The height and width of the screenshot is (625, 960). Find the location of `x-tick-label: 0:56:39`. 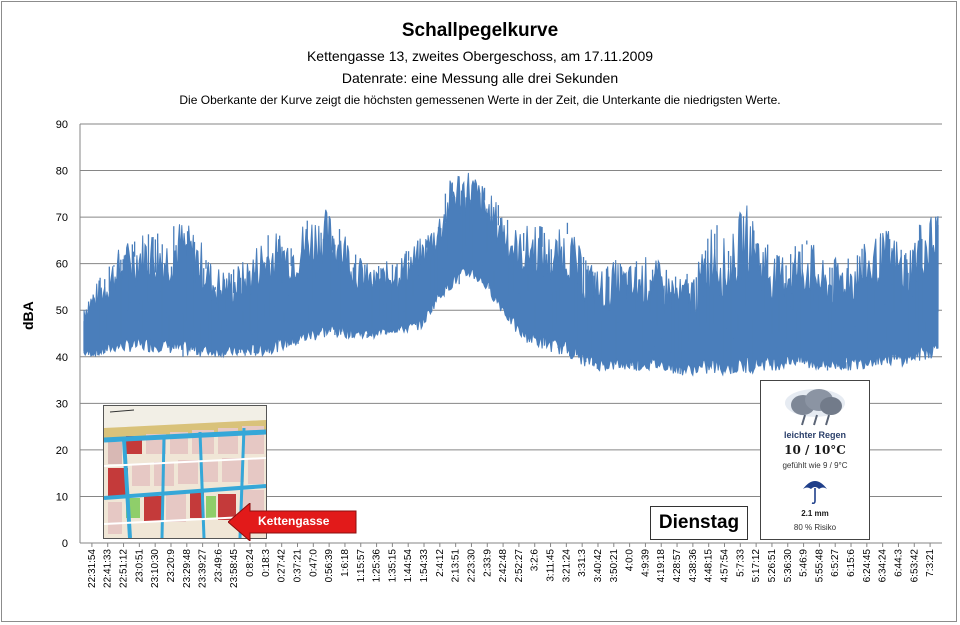

x-tick-label: 0:56:39 is located at coordinates (329, 566).